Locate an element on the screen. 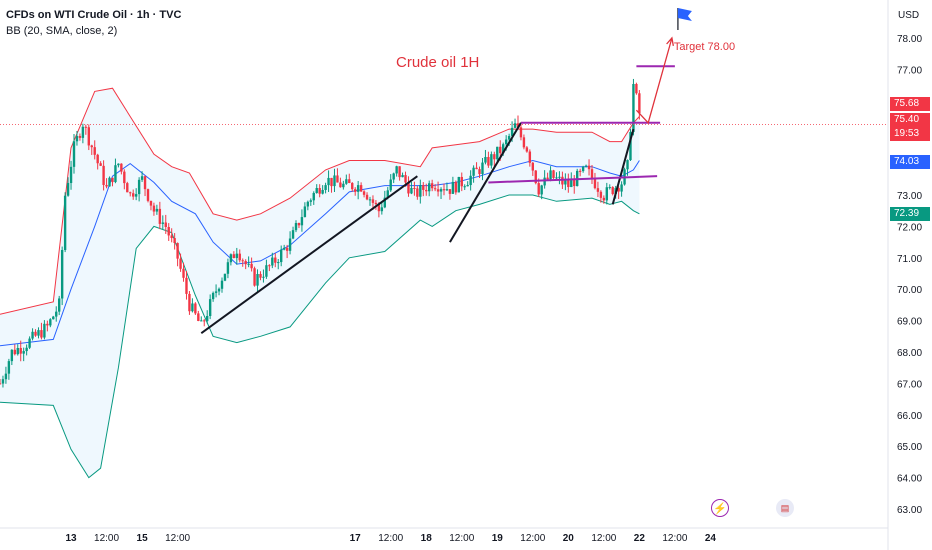 Image resolution: width=932 pixels, height=550 pixels. y-tick-label: 70.00 is located at coordinates (909, 290).